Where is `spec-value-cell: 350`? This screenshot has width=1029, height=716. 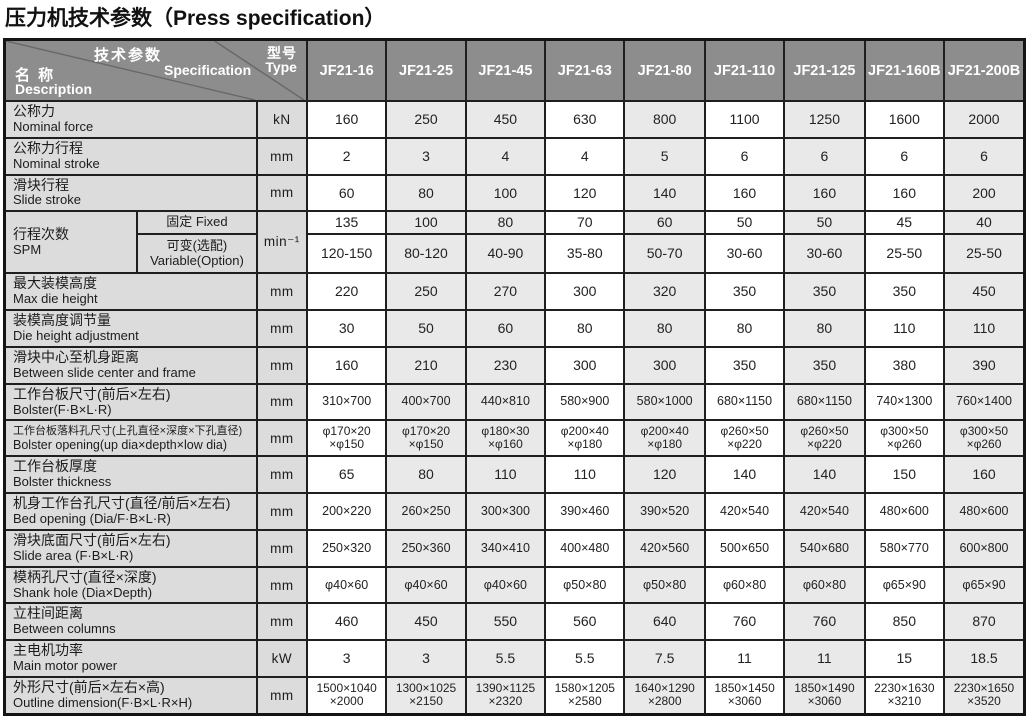
spec-value-cell: 350 is located at coordinates (824, 292).